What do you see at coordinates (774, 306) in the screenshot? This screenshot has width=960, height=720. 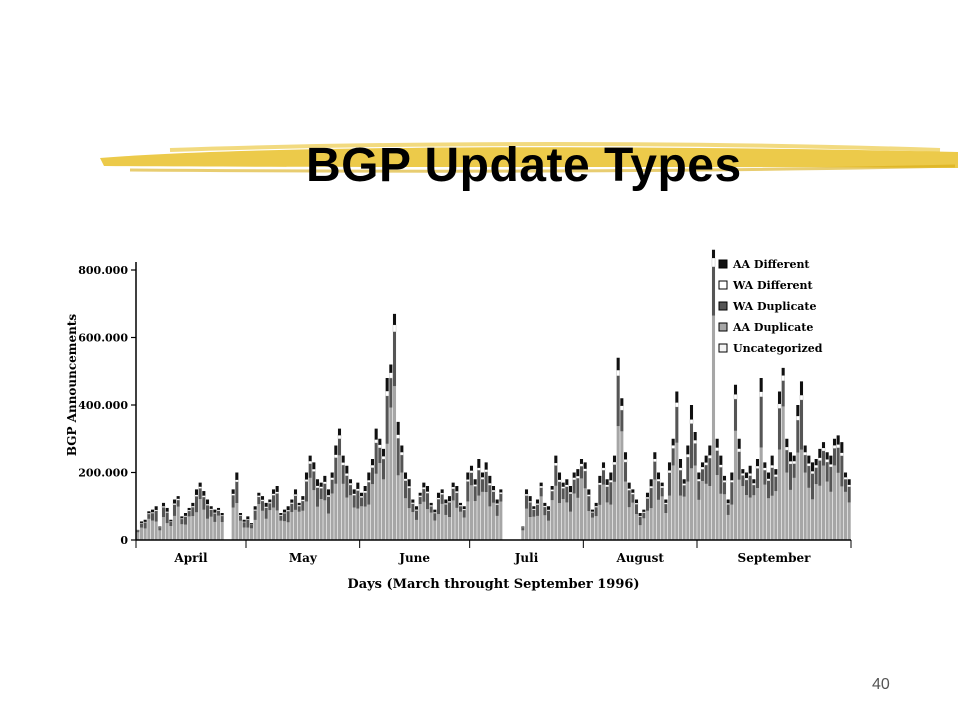 I see `legend-label: WA Duplicate` at bounding box center [774, 306].